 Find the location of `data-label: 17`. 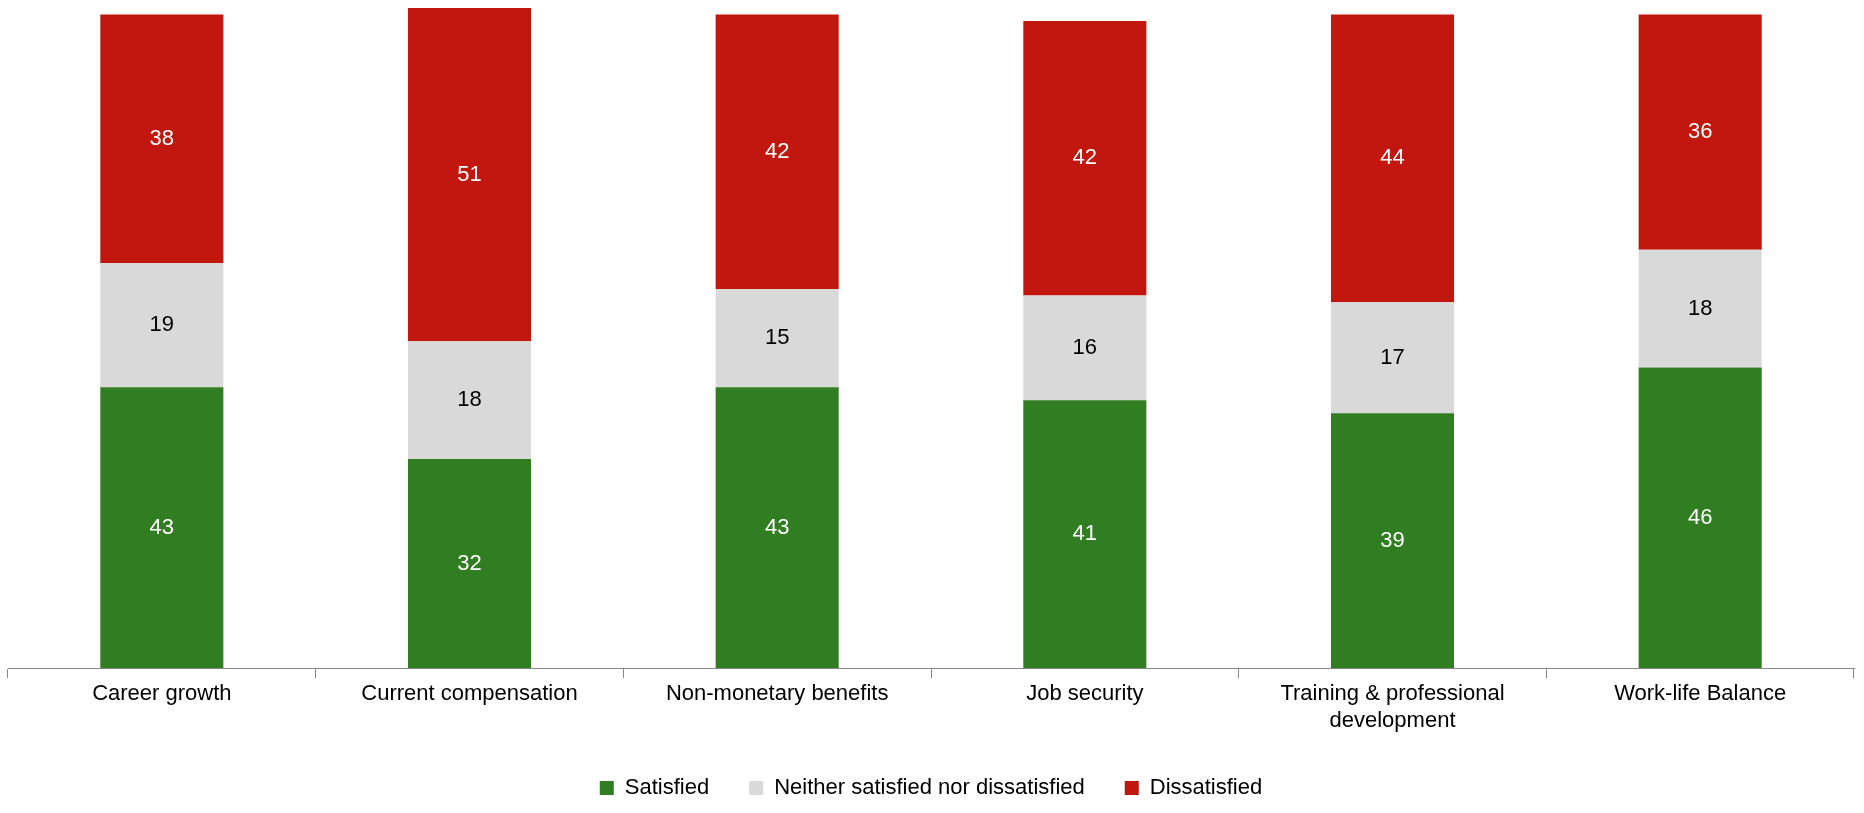

data-label: 17 is located at coordinates (1392, 356).